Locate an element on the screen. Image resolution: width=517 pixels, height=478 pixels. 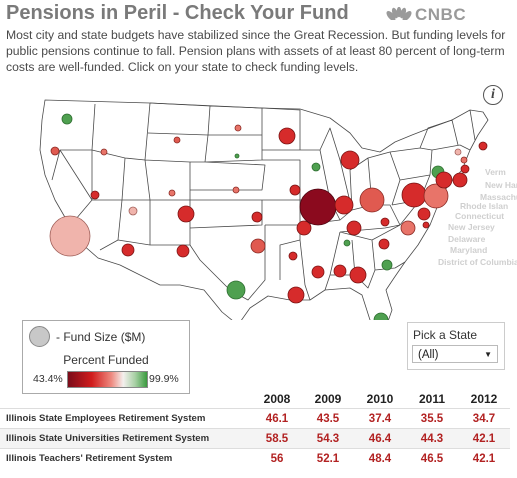
fund-bubble-california is located at coordinates (70, 236).